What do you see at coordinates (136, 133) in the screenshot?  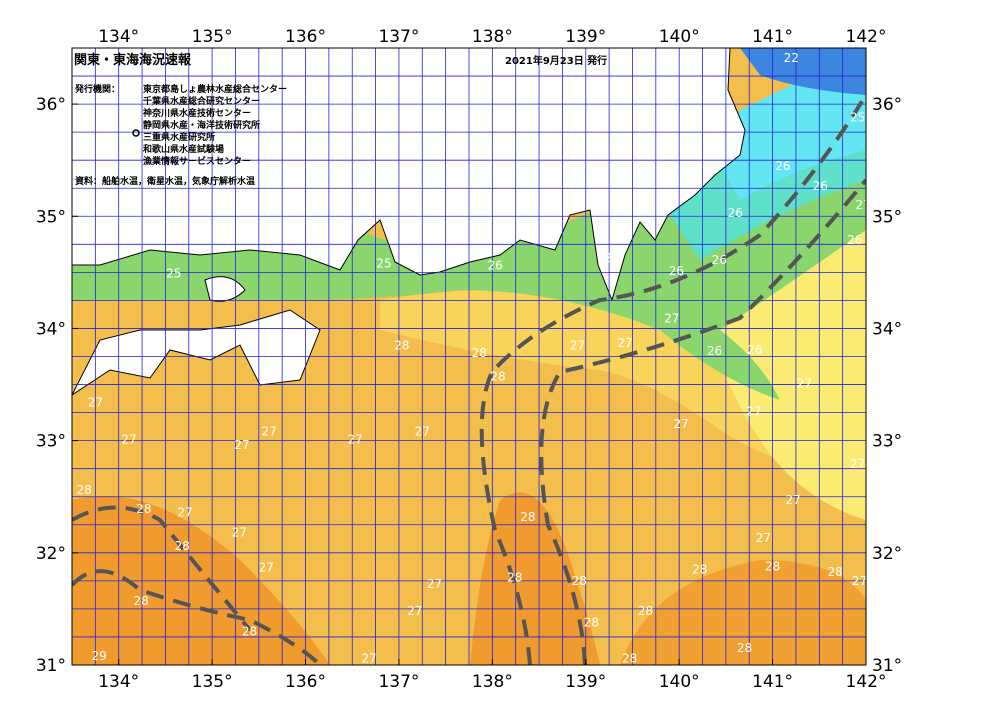 I see `legend-mark` at bounding box center [136, 133].